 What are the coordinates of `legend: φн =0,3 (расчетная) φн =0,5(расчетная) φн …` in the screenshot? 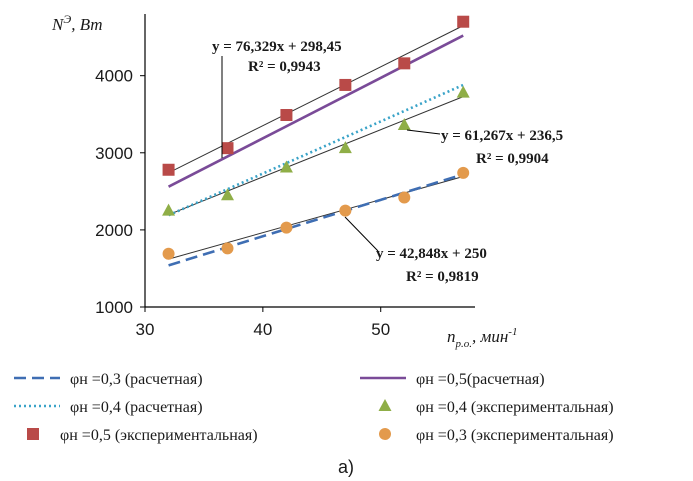 It's located at (314, 407).